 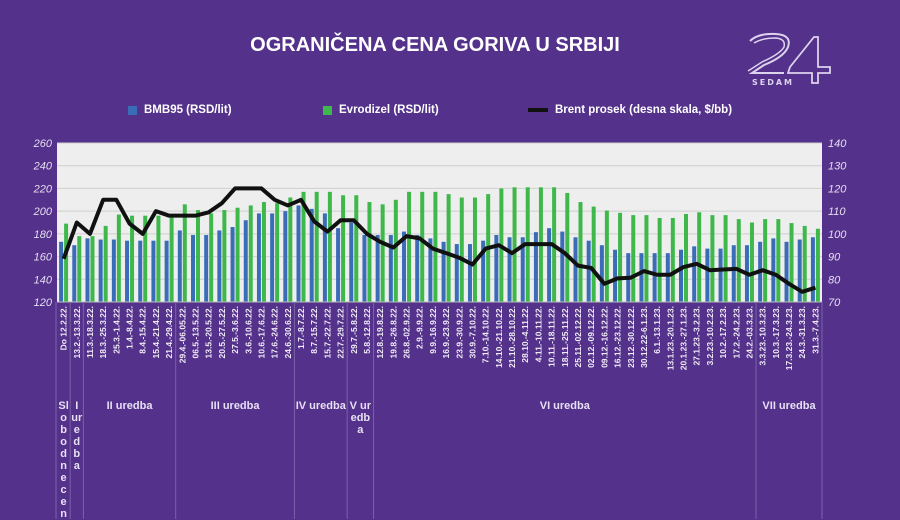 What do you see at coordinates (749, 332) in the screenshot?
I see `x-tick-label: 24.2.-03.3.23.` at bounding box center [749, 332].